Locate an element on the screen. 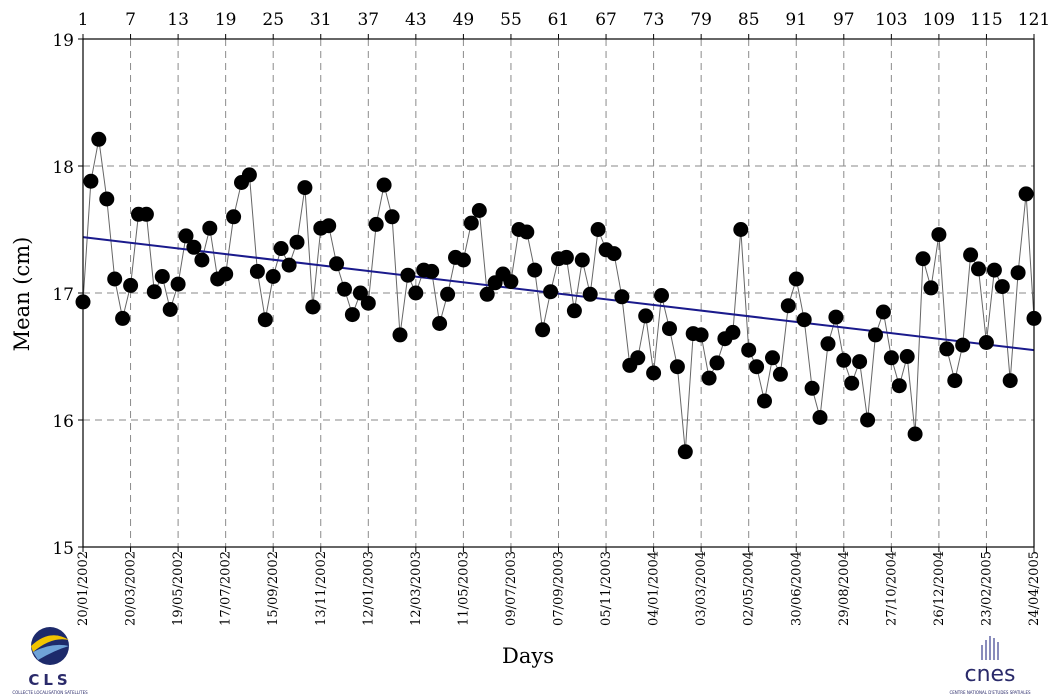  cnes-logo: cnes CENTRE NATIONAL D'ETUDES SPATIALES is located at coordinates (990, 665).